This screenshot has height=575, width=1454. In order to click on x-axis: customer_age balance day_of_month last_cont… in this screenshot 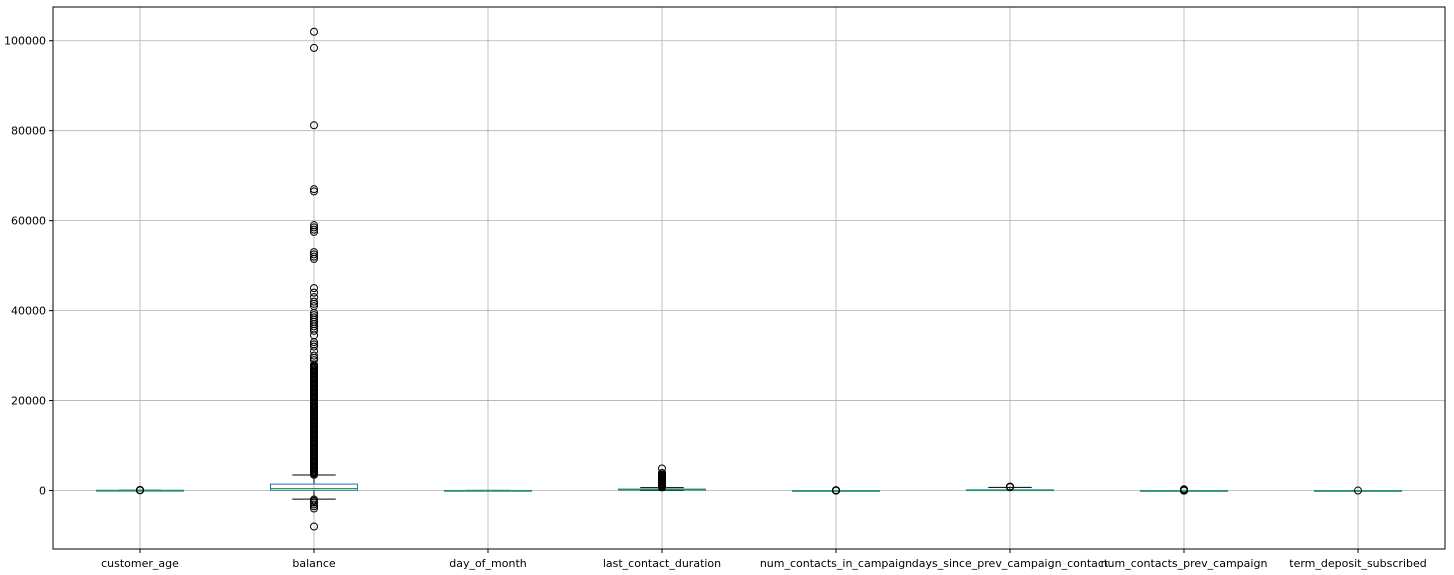, I will do `click(764, 559)`.